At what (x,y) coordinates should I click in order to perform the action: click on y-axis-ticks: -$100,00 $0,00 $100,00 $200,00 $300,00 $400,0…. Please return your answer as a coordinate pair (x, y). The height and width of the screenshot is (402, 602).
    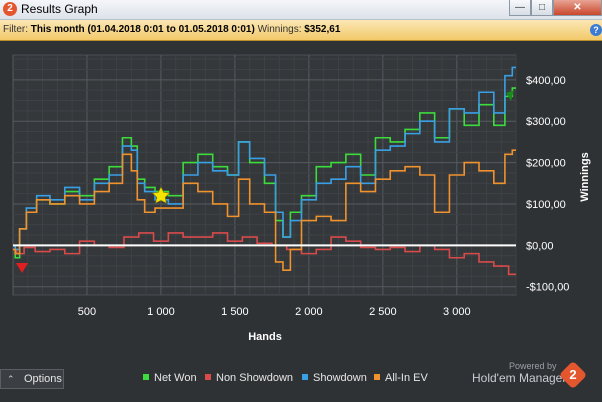
    Looking at the image, I should click on (547, 184).